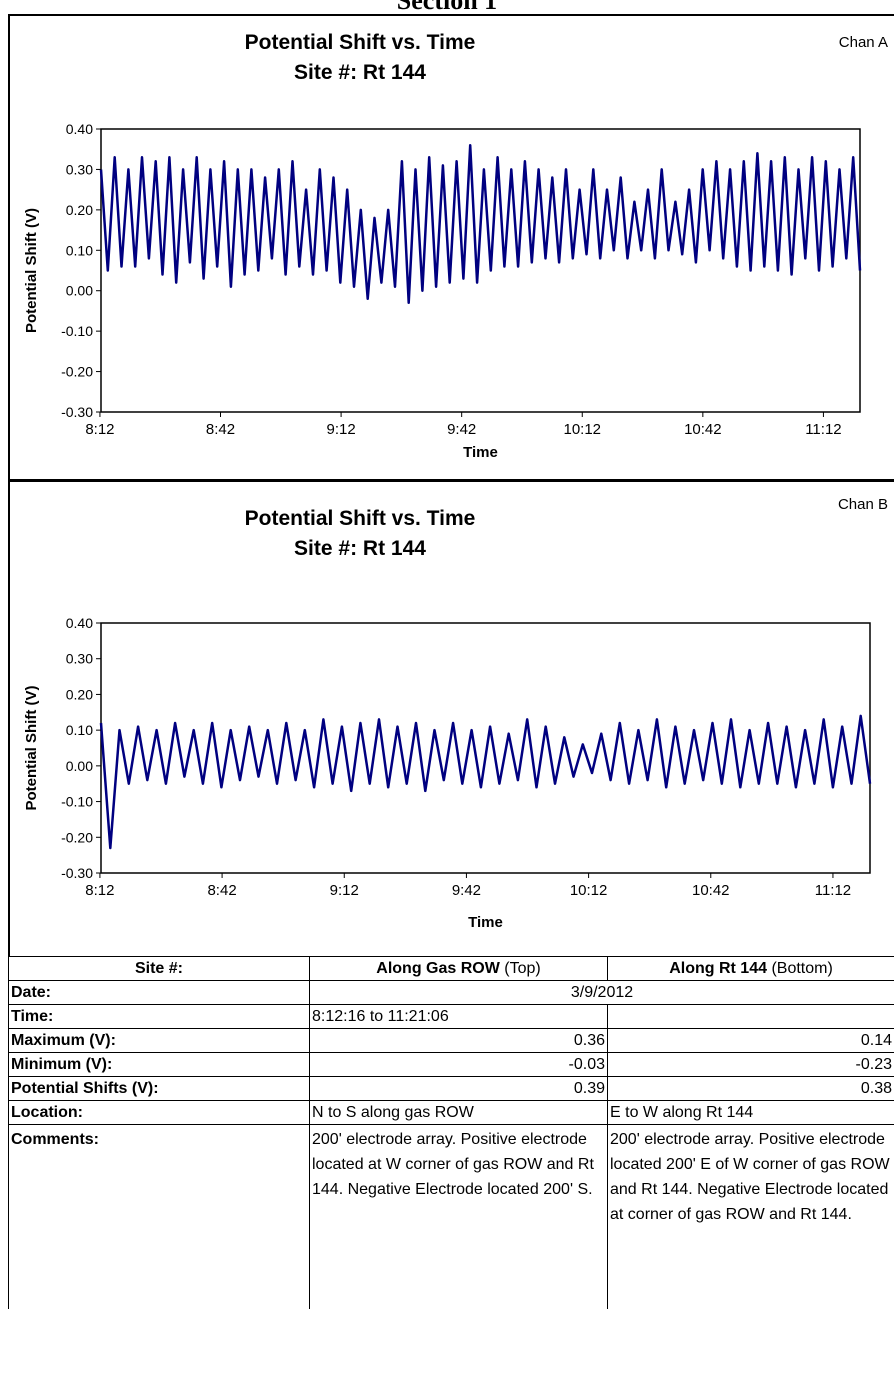 This screenshot has width=894, height=1382. I want to click on chart-a-title: Potential Shift vs. Time, so click(360, 42).